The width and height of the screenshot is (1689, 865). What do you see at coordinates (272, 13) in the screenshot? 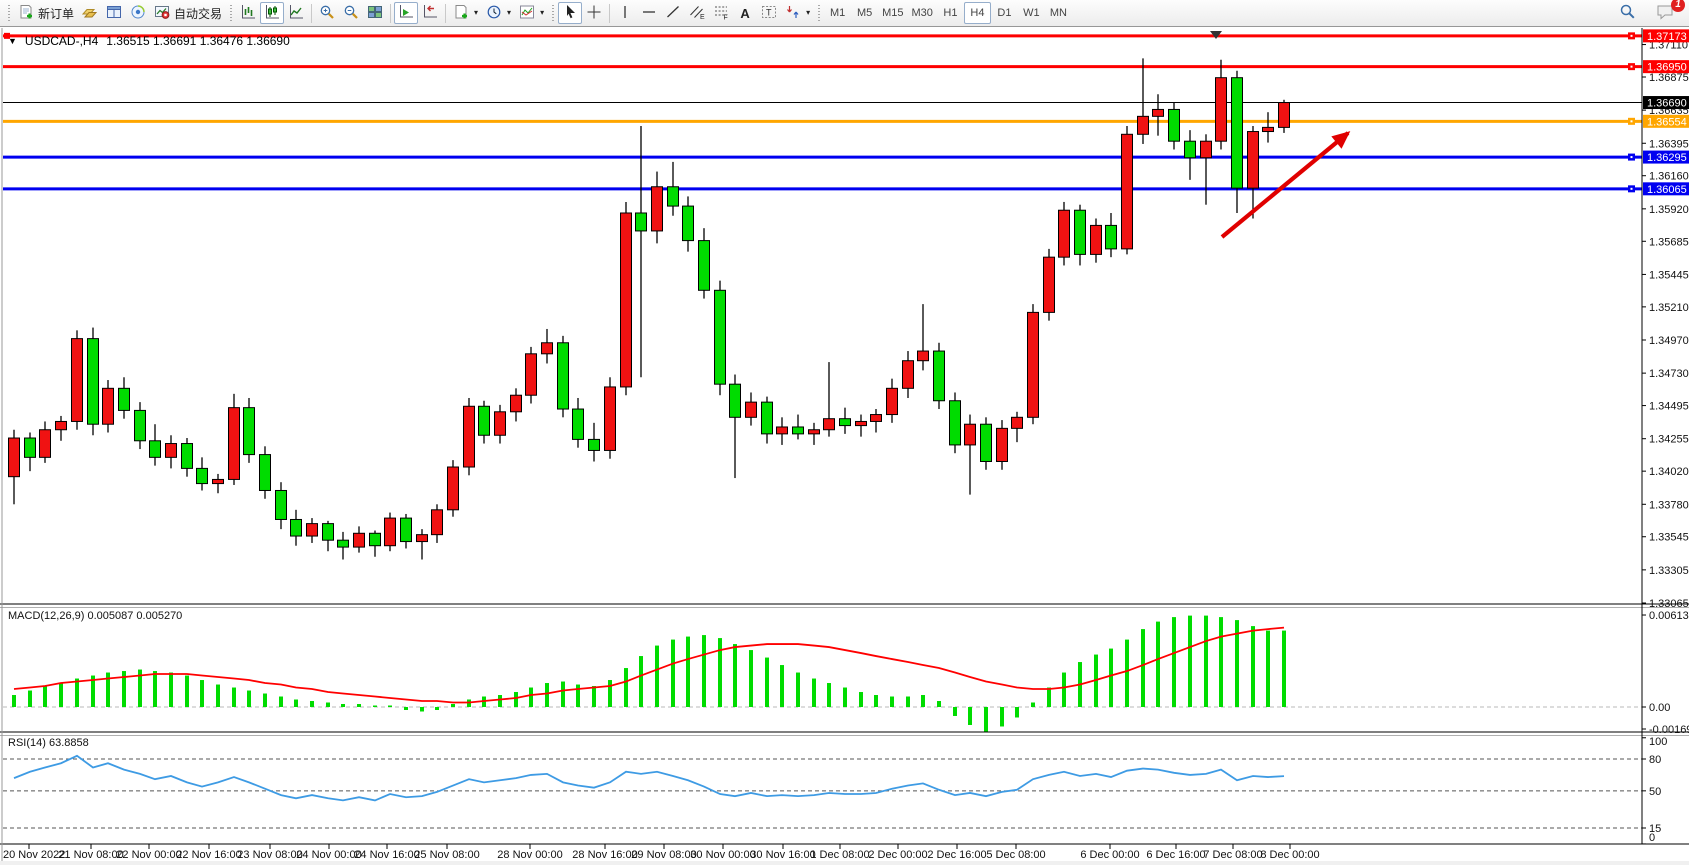
I see `candlestick-chart-button` at bounding box center [272, 13].